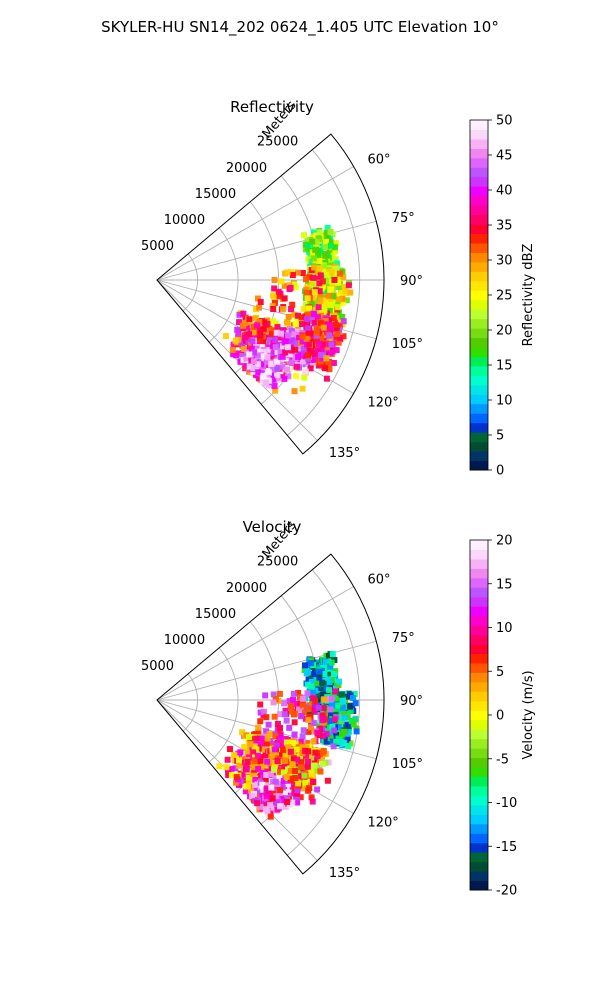 The width and height of the screenshot is (600, 1000). What do you see at coordinates (378, 160) in the screenshot?
I see `angular-tick-label: 60°` at bounding box center [378, 160].